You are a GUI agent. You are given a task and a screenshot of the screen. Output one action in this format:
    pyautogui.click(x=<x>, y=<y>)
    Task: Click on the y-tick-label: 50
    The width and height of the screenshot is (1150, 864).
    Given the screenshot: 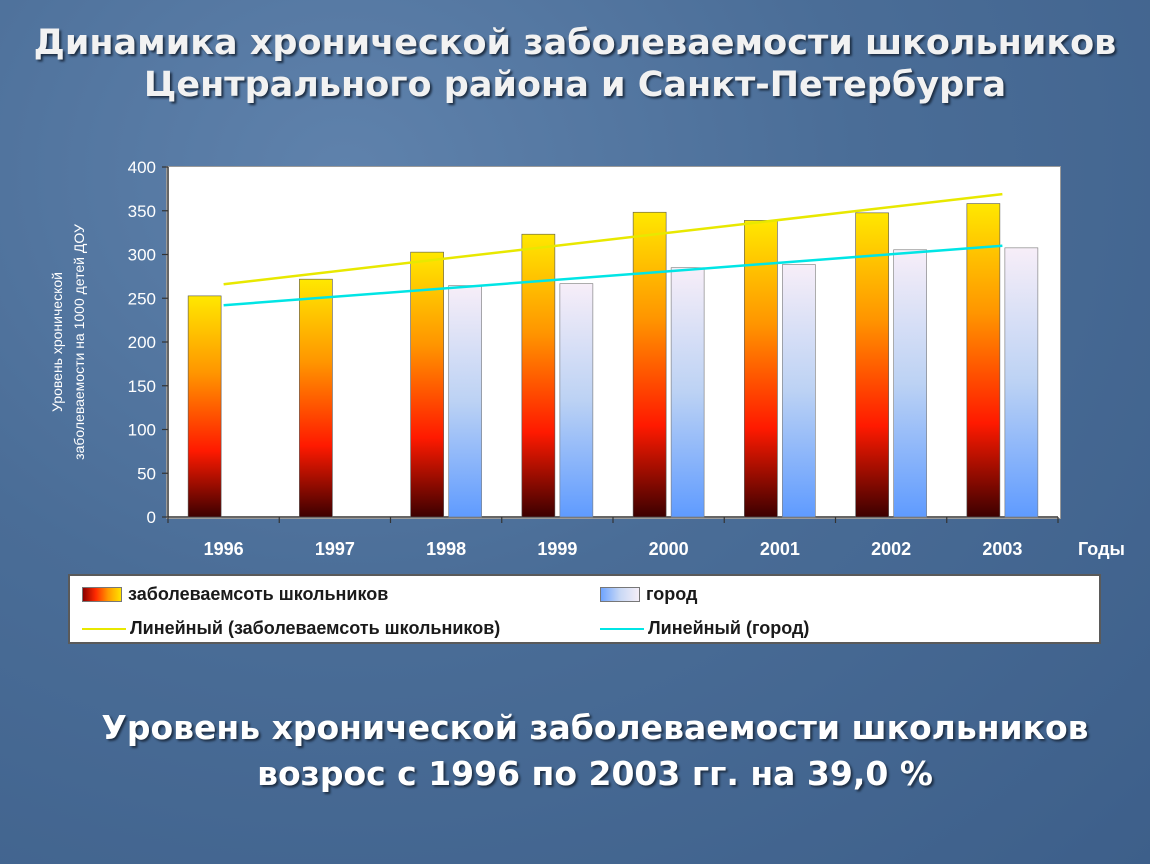 What is the action you would take?
    pyautogui.click(x=146, y=473)
    